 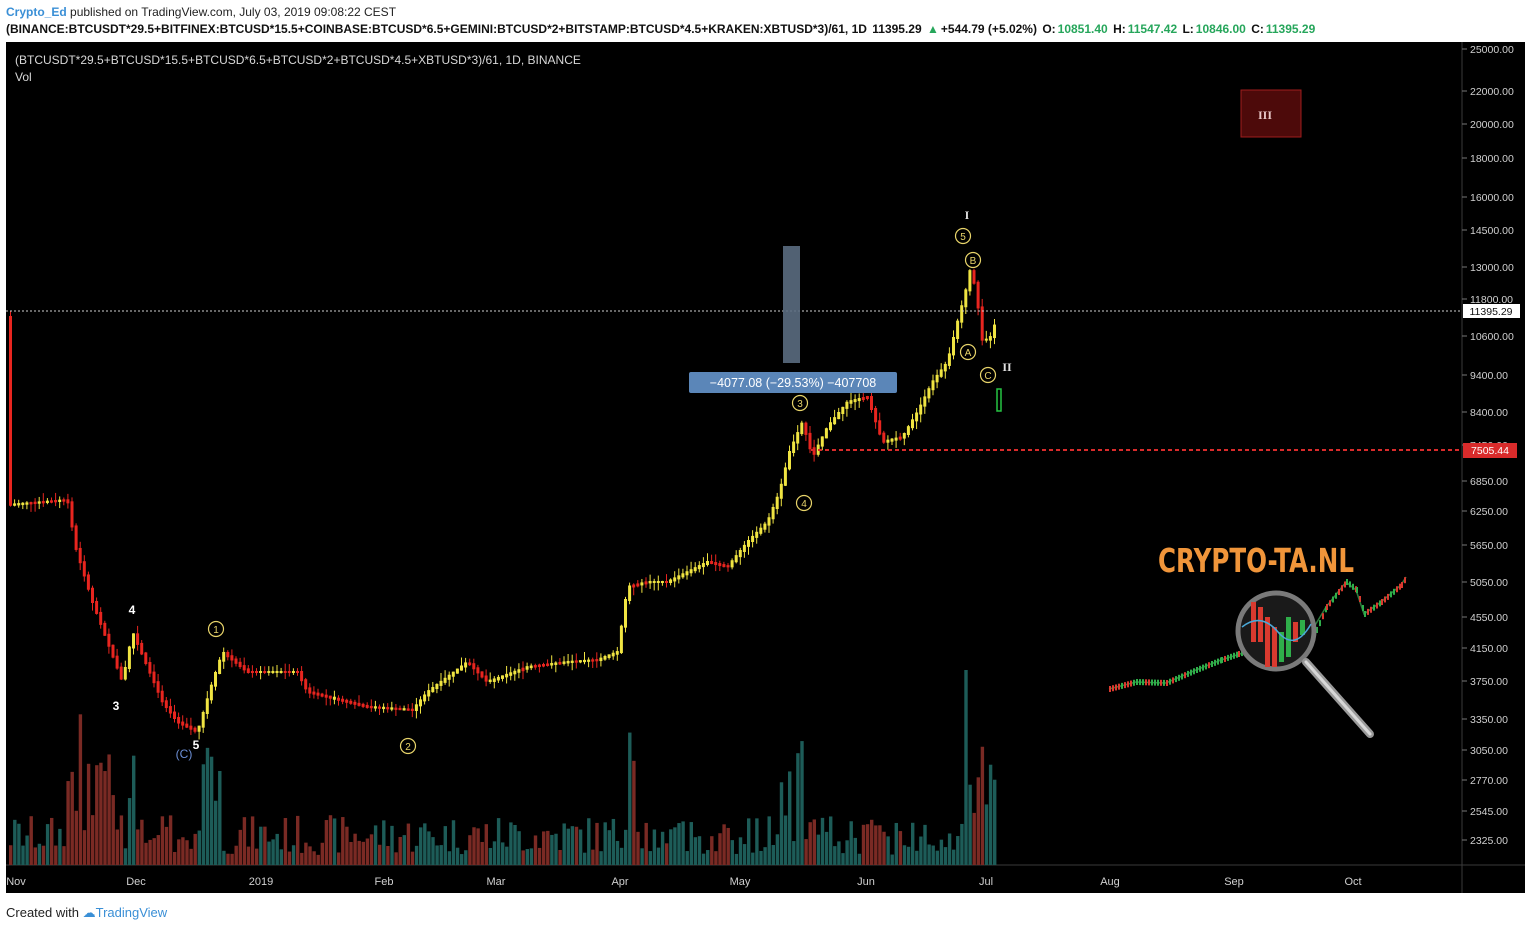 I want to click on time-axis: Nov Dec 2019 Feb Mar Apr May Jun Jul Aug Sep Oct, so click(x=683, y=882).